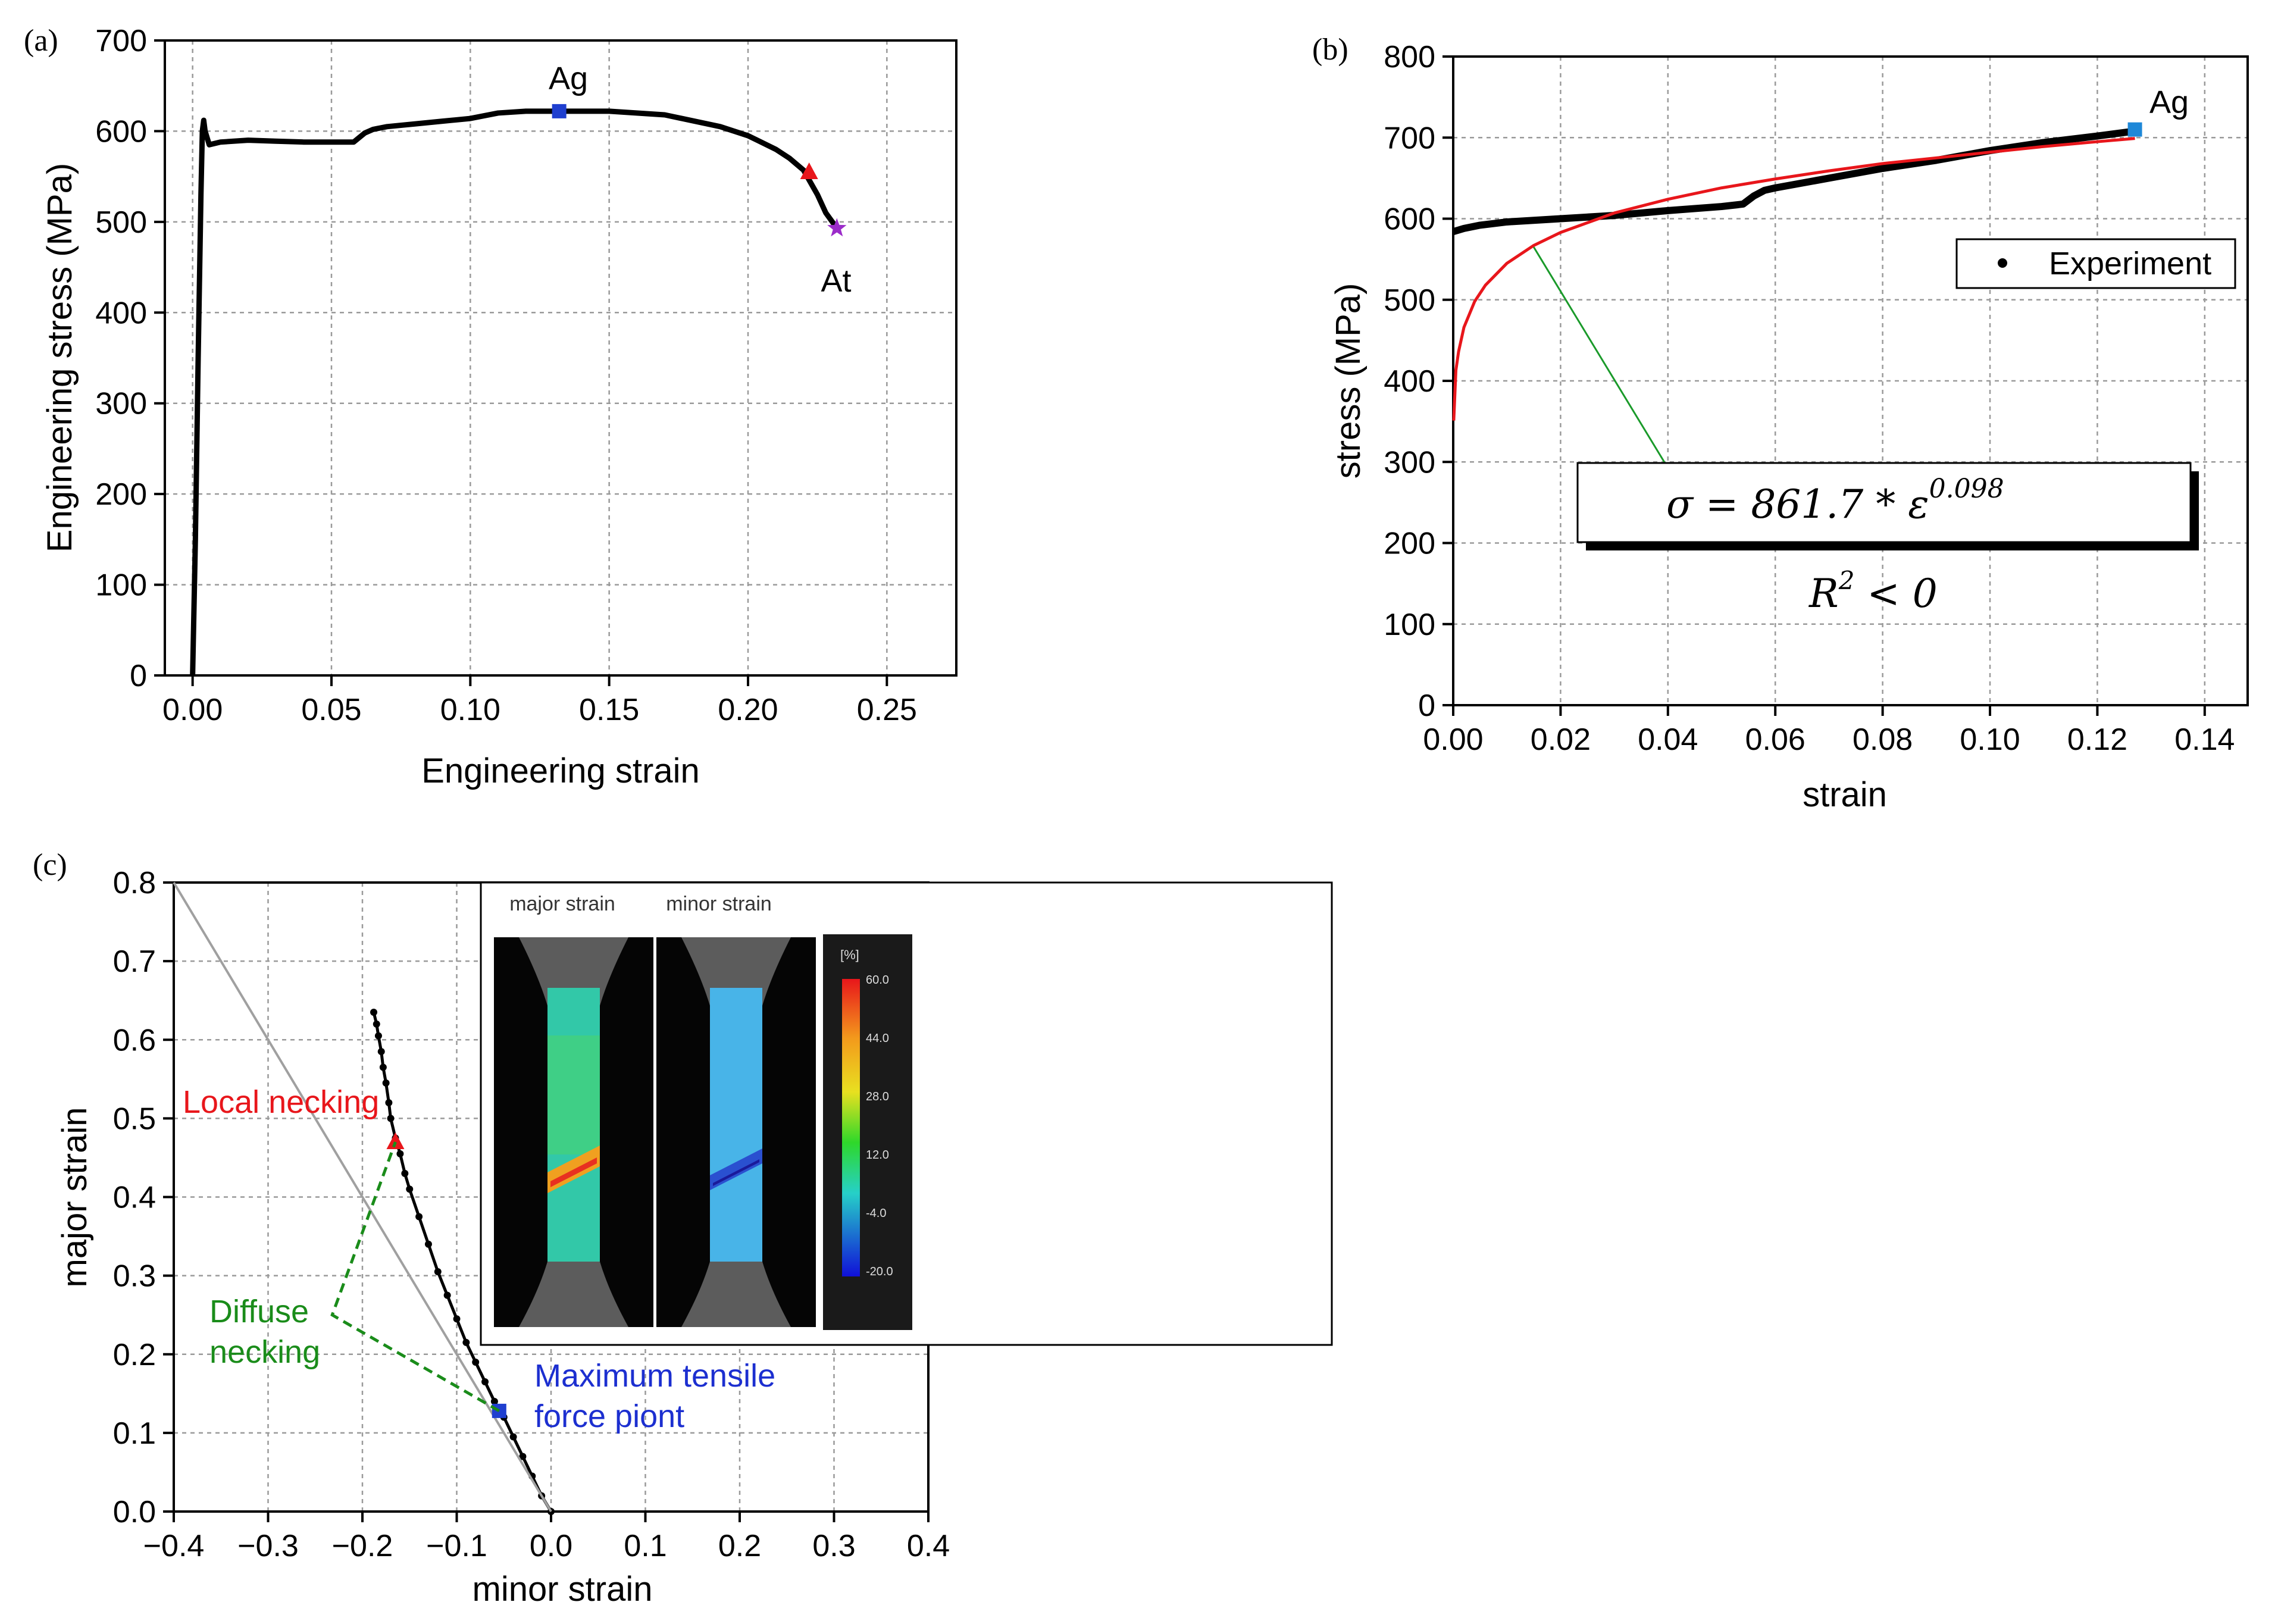 This screenshot has height=1624, width=2278. I want to click on y-tick-label: 0.2, so click(134, 1355).